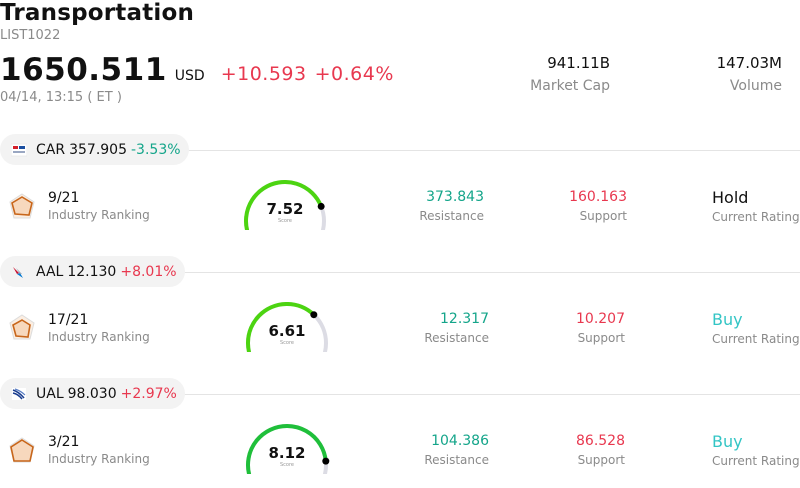 This screenshot has height=488, width=800. What do you see at coordinates (99, 206) in the screenshot?
I see `industry-ranking: 9/21 Industry Ranking` at bounding box center [99, 206].